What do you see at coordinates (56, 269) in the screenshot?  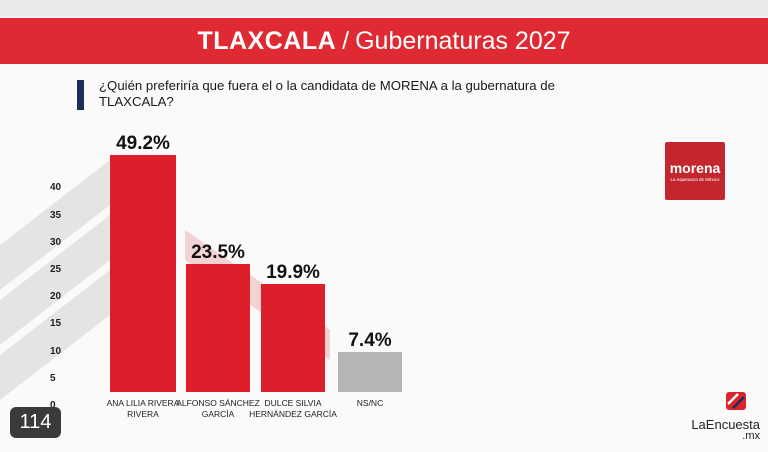 I see `y-tick-label: 25` at bounding box center [56, 269].